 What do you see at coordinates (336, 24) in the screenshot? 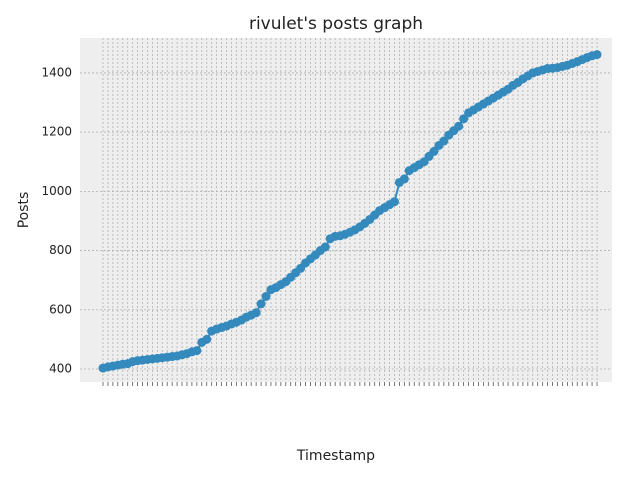
I see `chart-title: rivulet's posts graph` at bounding box center [336, 24].